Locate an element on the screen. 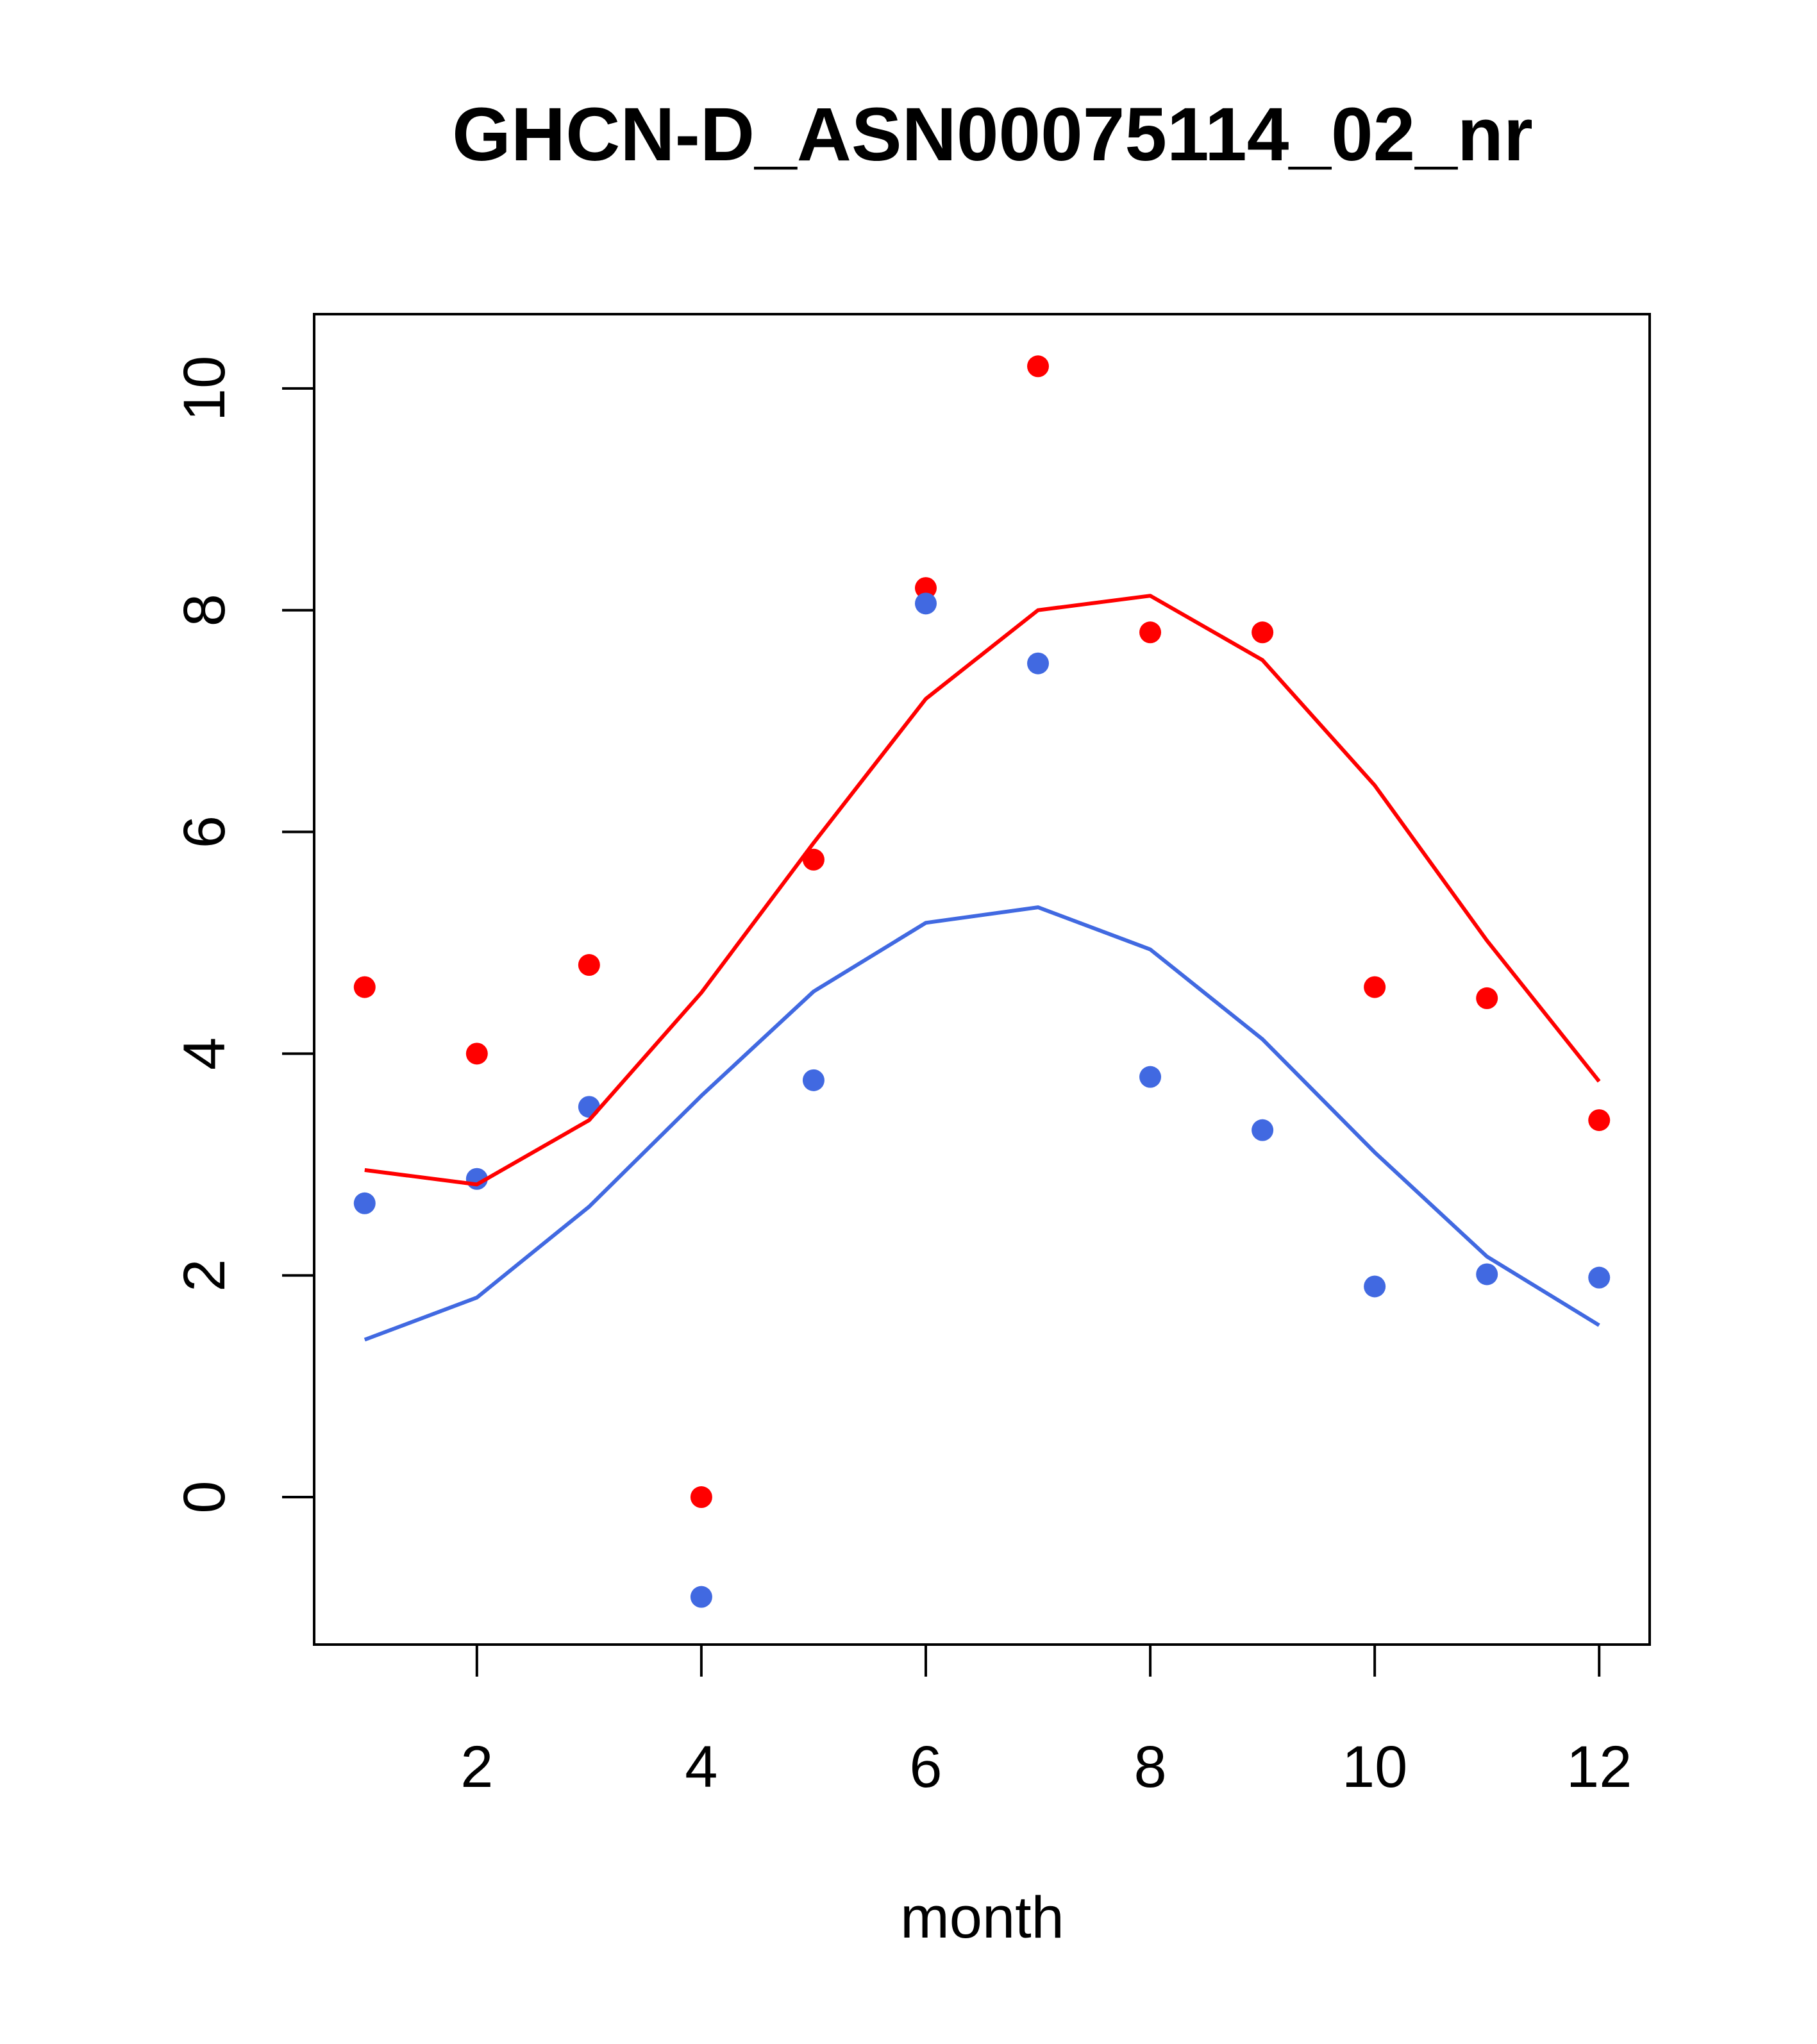  x-tick-label: 2 is located at coordinates (476, 1767).